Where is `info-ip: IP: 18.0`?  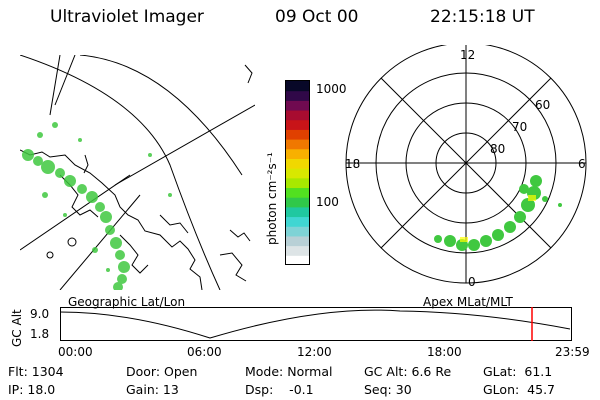 info-ip: IP: 18.0 is located at coordinates (32, 389).